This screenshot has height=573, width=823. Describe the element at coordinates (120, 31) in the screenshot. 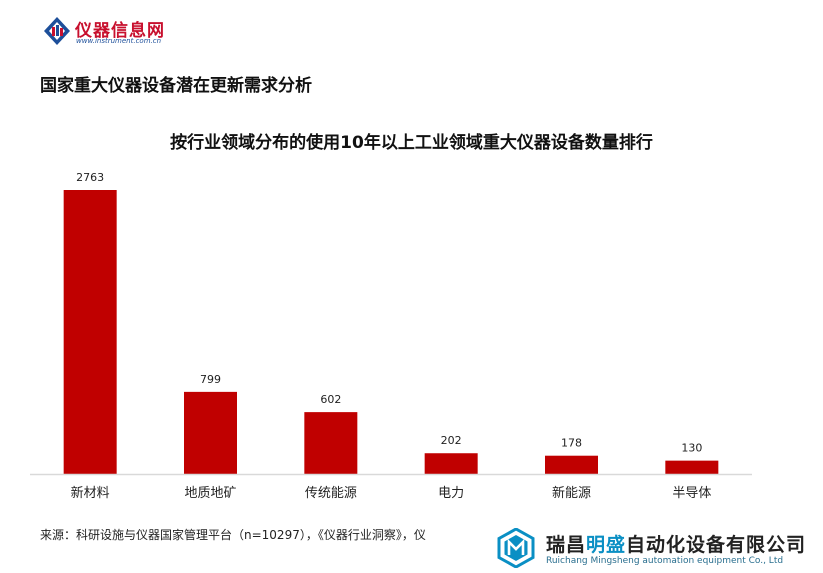

I see `logo-name: 仪器信息网` at that location.